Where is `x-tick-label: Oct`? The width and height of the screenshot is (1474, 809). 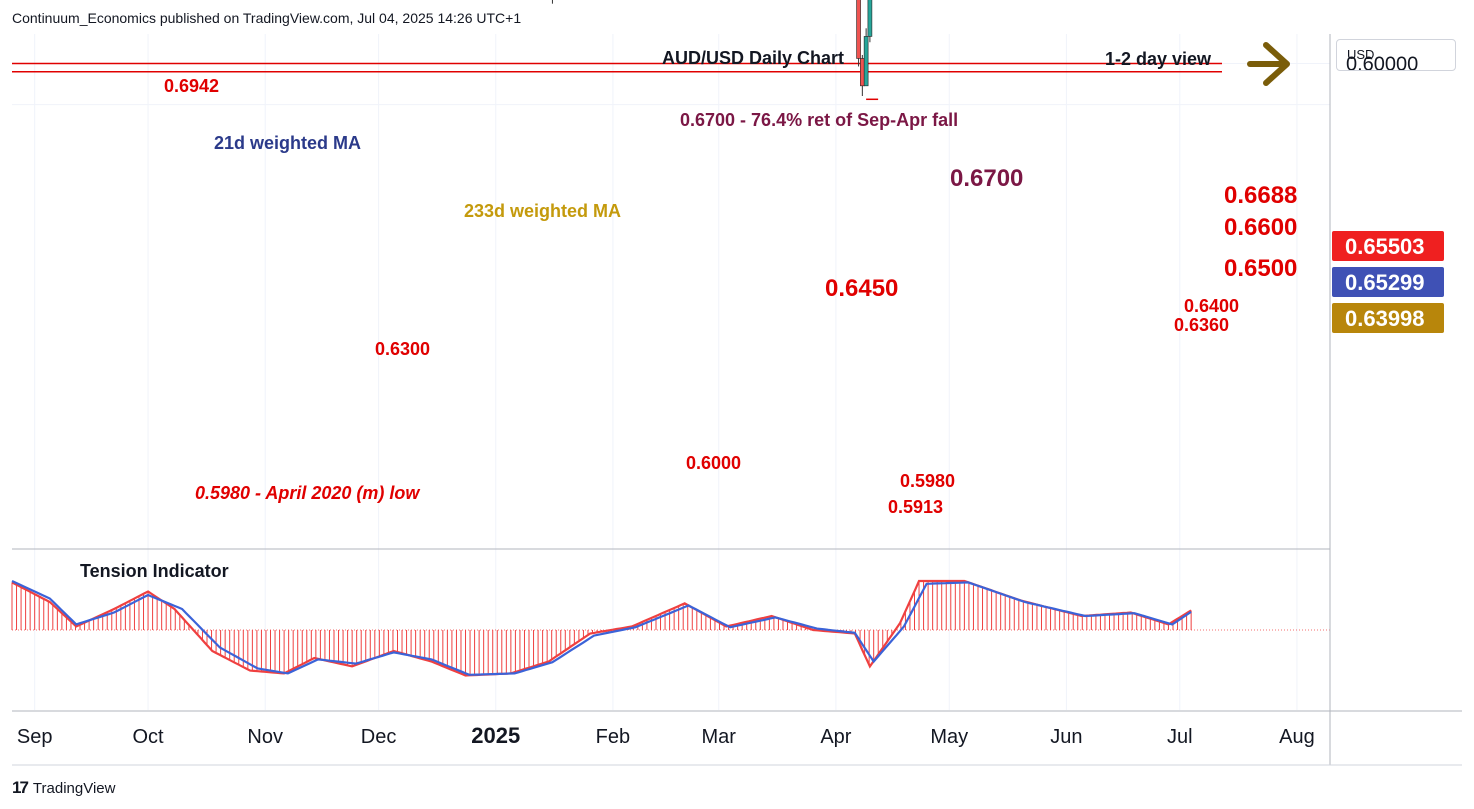
x-tick-label: Oct is located at coordinates (148, 737).